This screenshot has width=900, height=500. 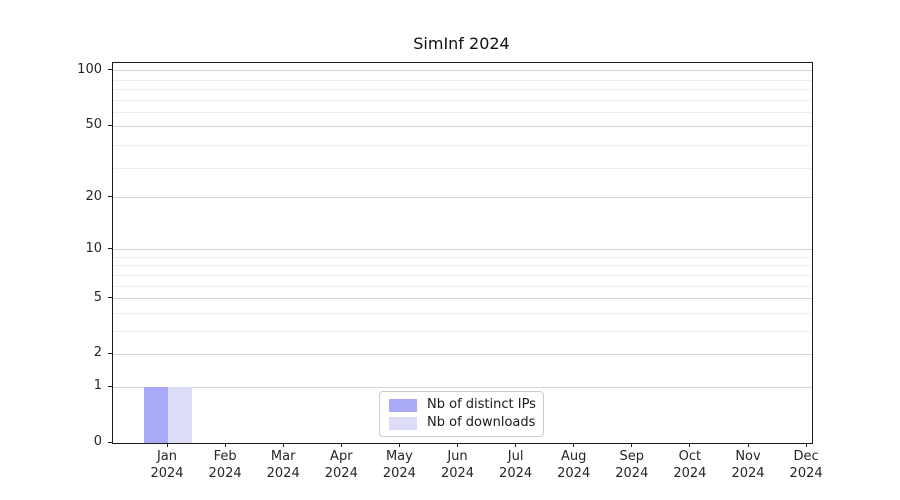 I want to click on y-axis-tick-label: 0, so click(x=97, y=441).